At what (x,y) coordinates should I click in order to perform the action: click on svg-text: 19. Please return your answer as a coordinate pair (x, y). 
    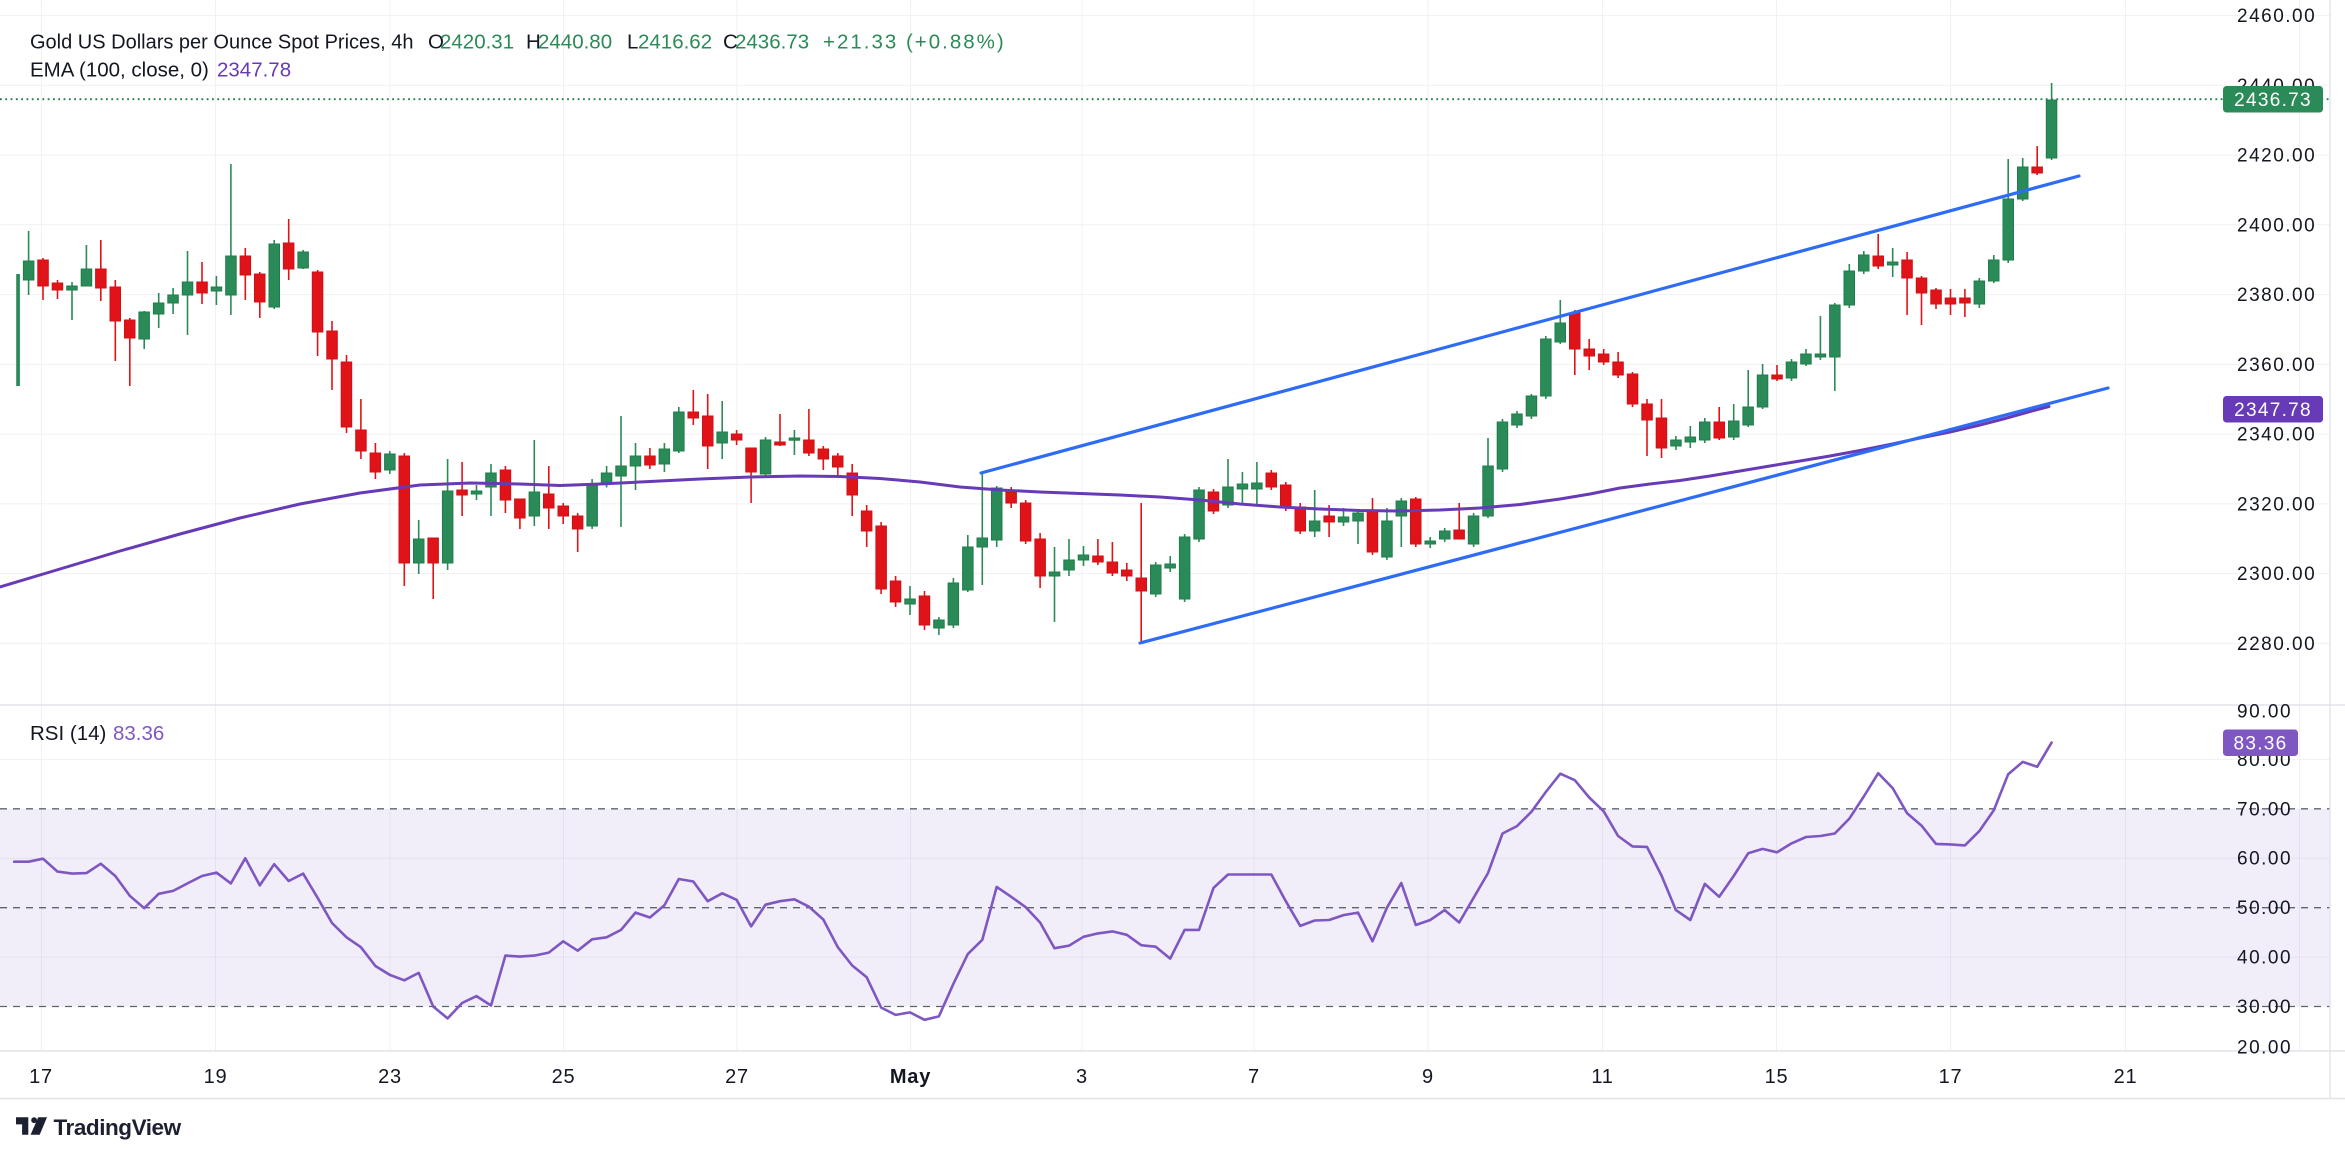
    Looking at the image, I should click on (216, 1077).